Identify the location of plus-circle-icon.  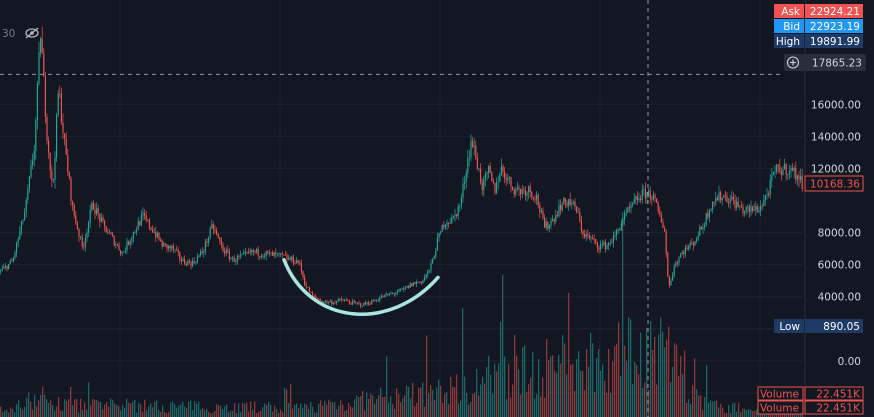
(793, 62).